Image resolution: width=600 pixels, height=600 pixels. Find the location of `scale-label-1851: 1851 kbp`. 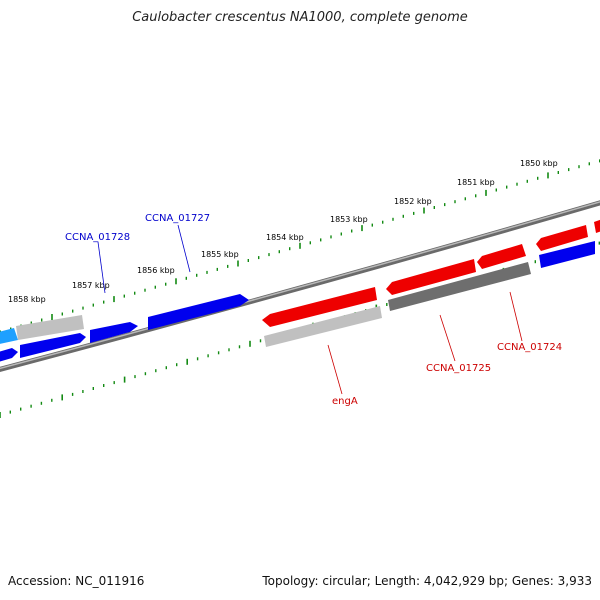

scale-label-1851: 1851 kbp is located at coordinates (476, 182).